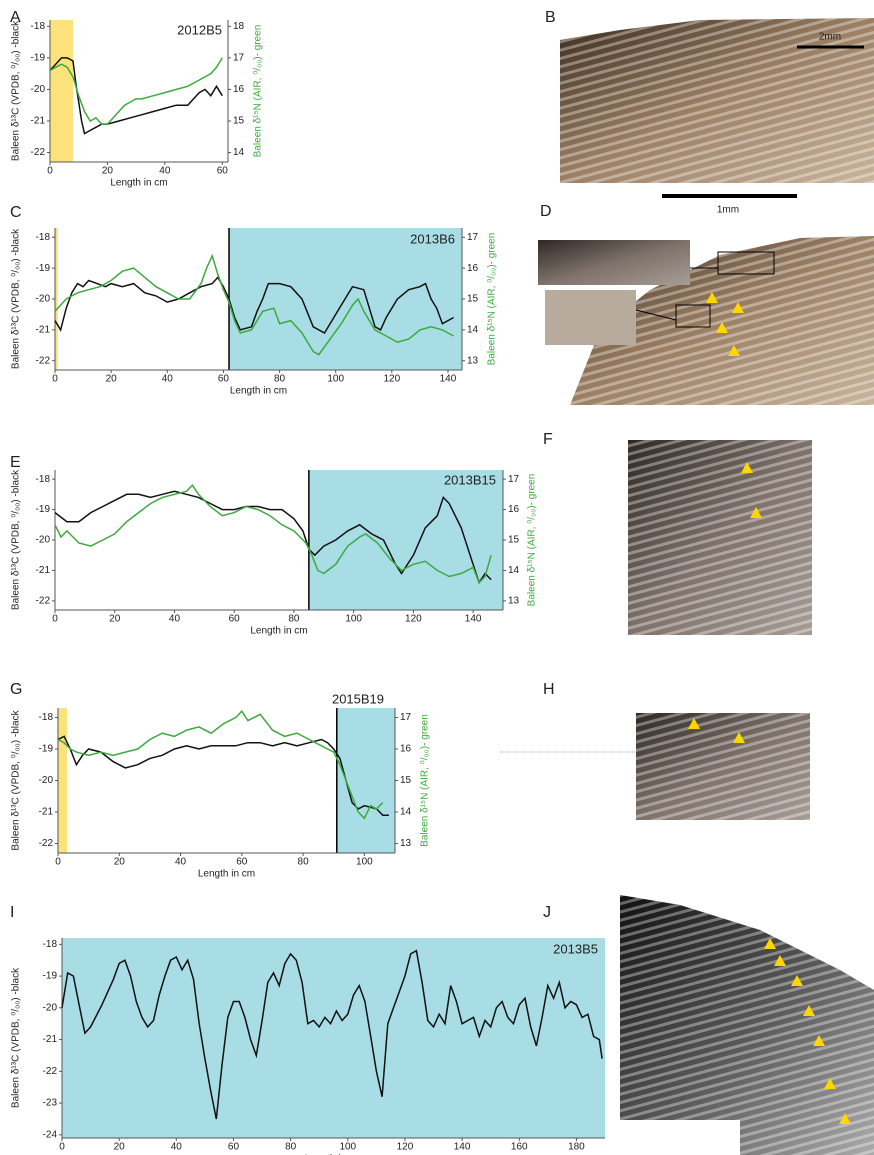  Describe the element at coordinates (335, 379) in the screenshot. I see `x-tick-label: 100` at that location.